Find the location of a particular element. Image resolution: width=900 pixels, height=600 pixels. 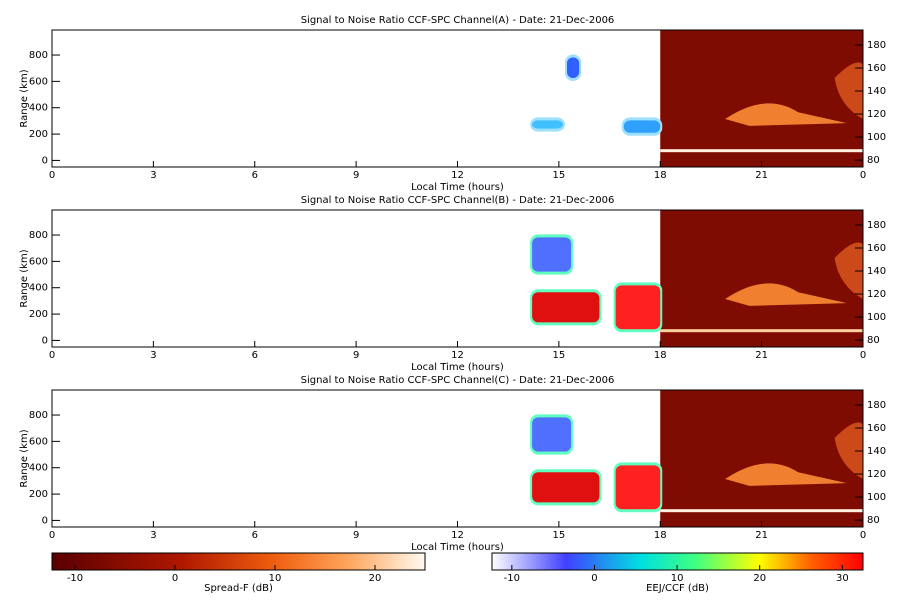

colorbar-tick-label: 30 is located at coordinates (842, 578).